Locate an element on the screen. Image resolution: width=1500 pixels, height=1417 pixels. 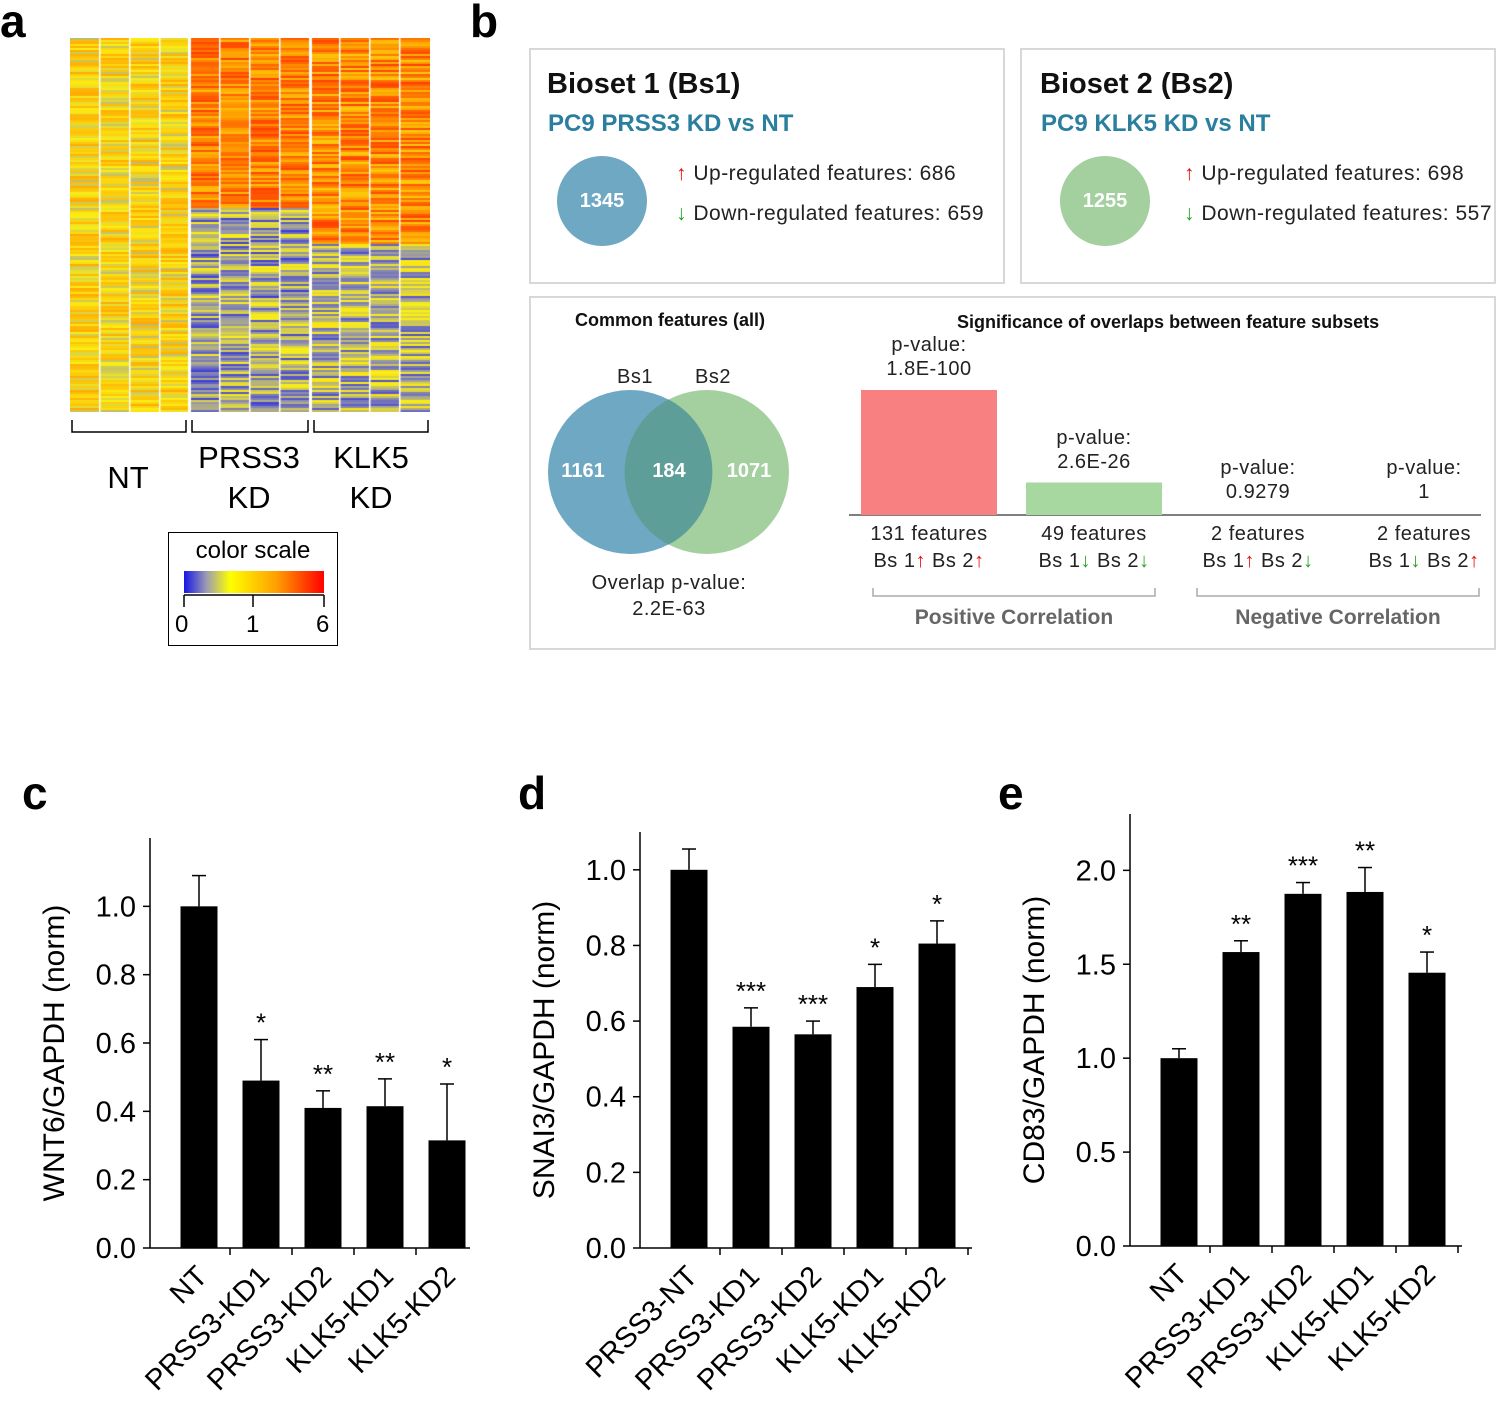
positive-bracket is located at coordinates (1014, 592).